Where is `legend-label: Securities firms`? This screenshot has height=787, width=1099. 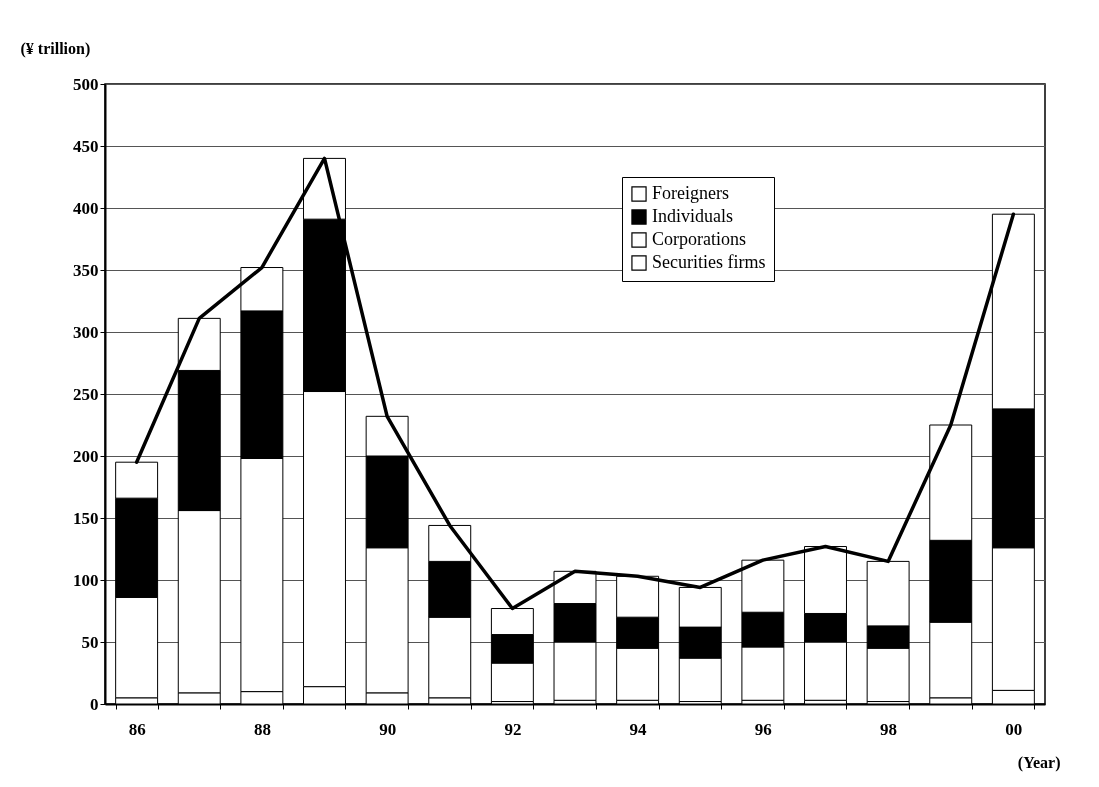
legend-label: Securities firms is located at coordinates (709, 262).